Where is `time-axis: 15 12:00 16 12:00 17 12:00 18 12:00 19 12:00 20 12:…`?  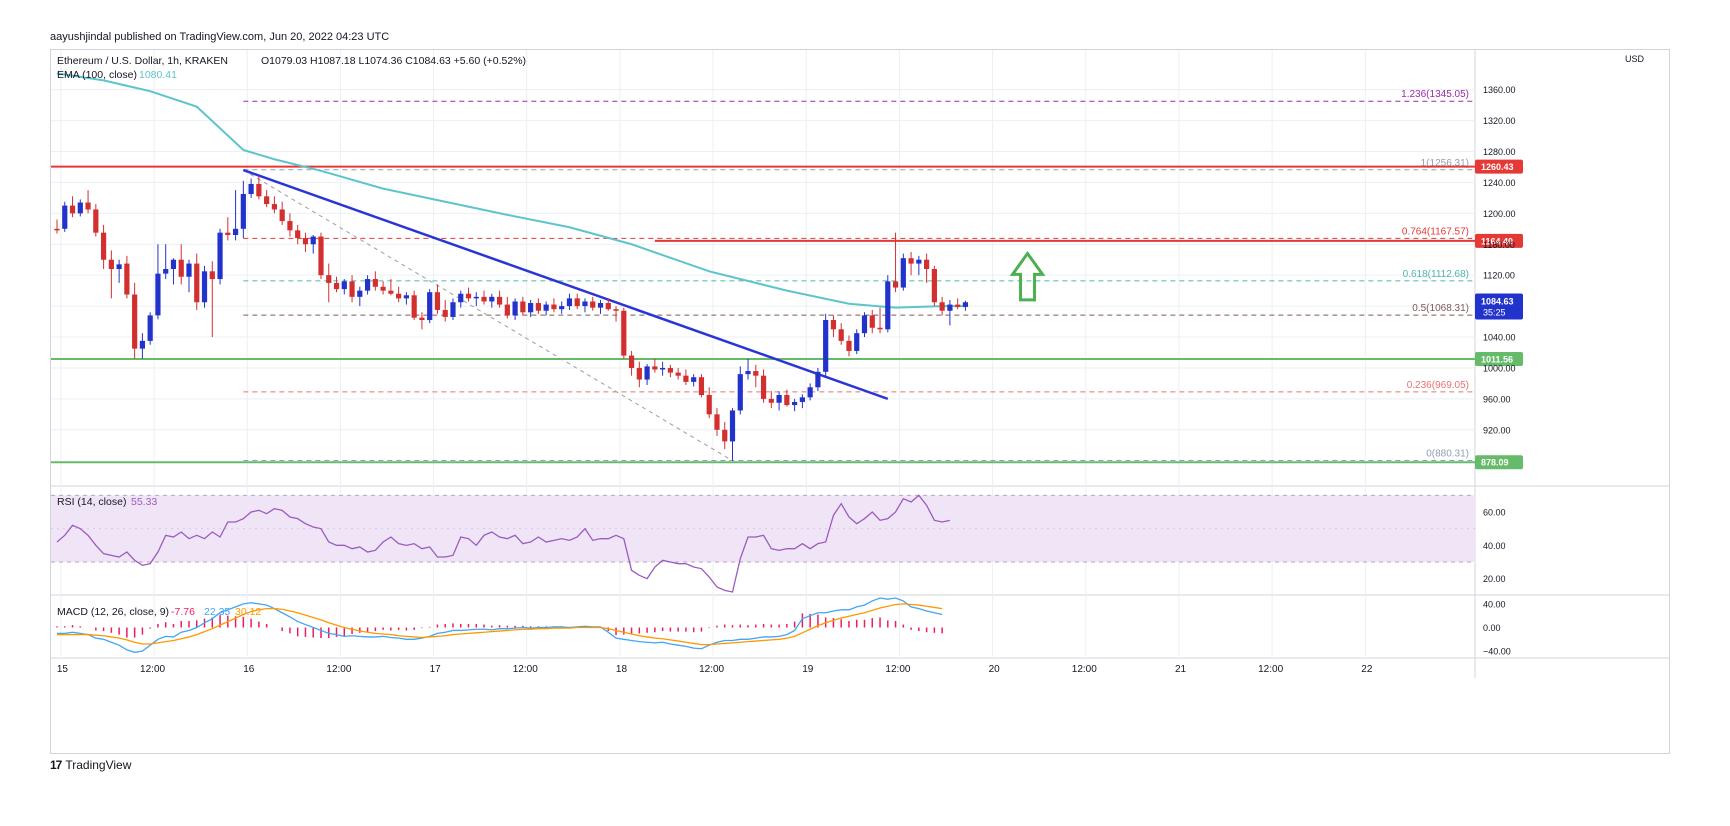
time-axis: 15 12:00 16 12:00 17 12:00 18 12:00 19 12:00 20 12:… is located at coordinates (715, 669).